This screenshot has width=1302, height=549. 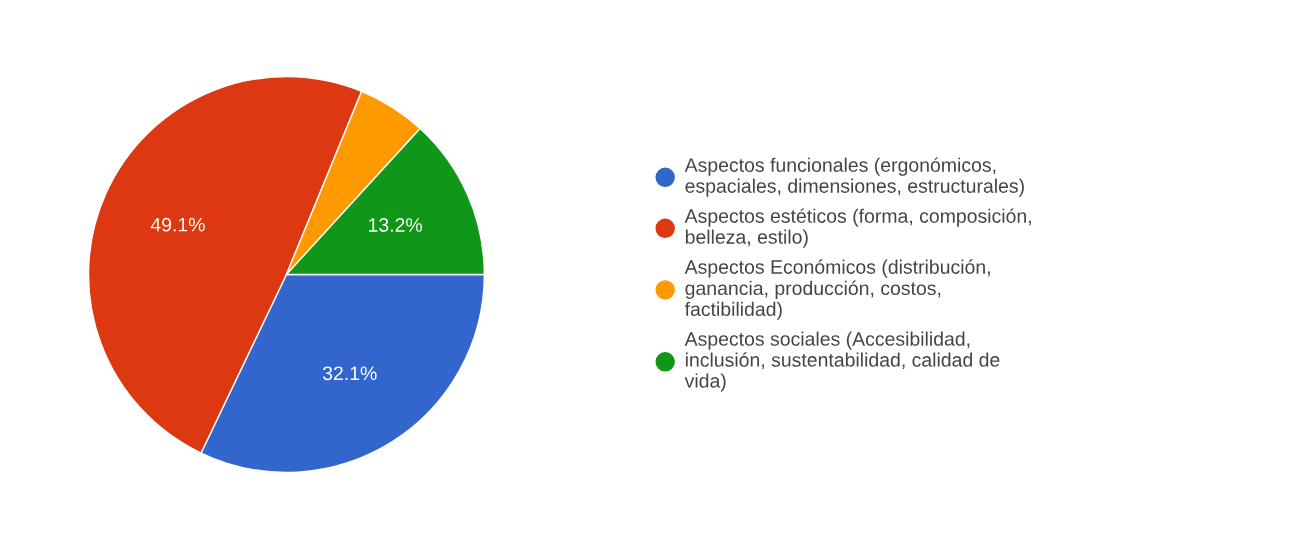 What do you see at coordinates (349, 373) in the screenshot?
I see `data-label: 32.1%` at bounding box center [349, 373].